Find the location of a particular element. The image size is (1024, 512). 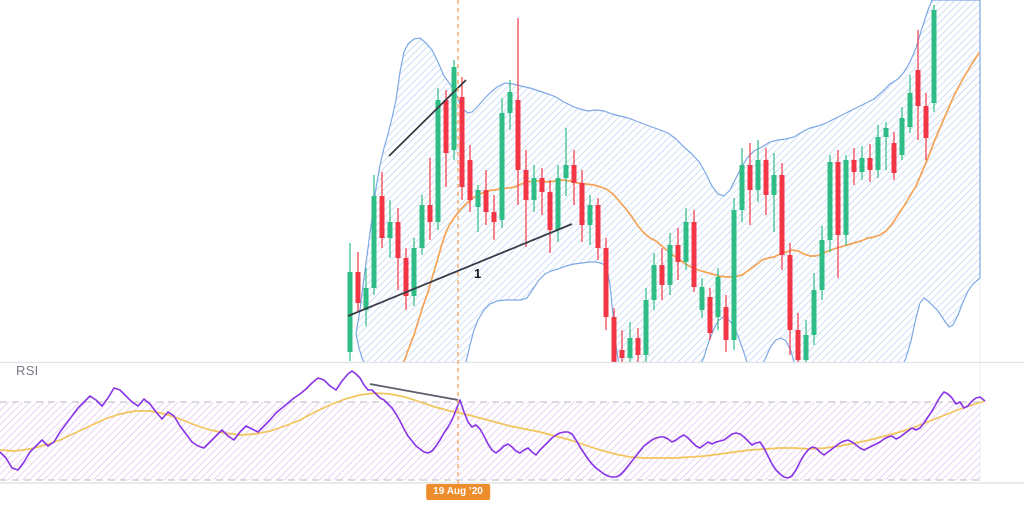

rsi-ma-line is located at coordinates (493, 425).